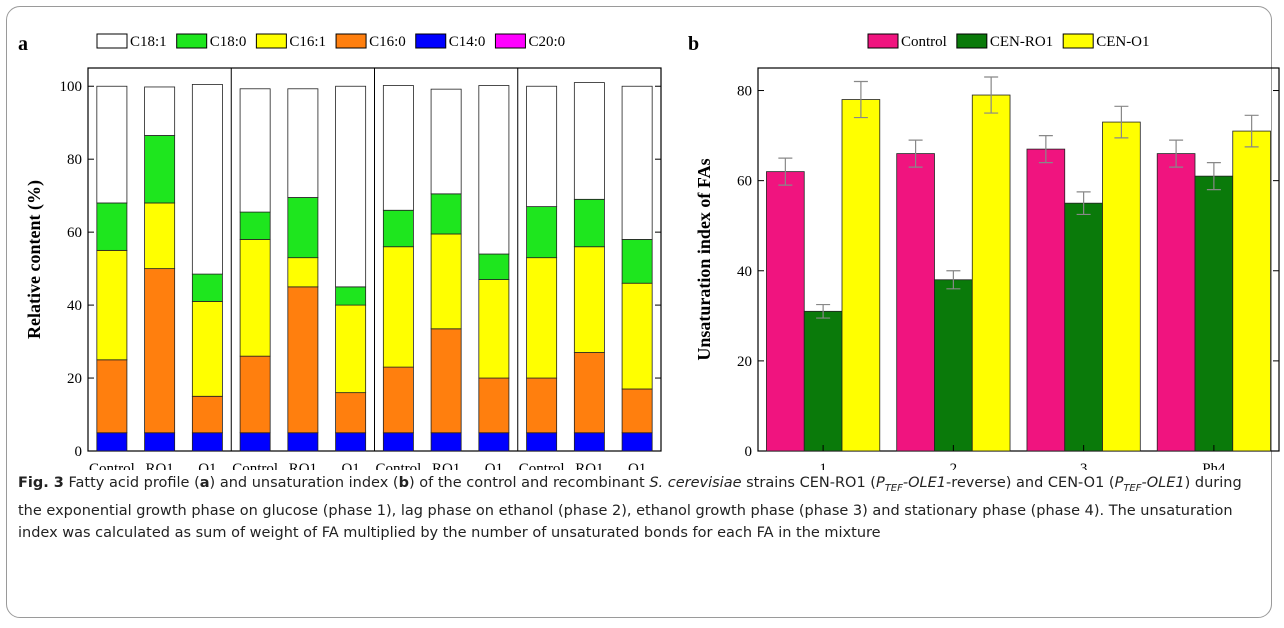 This screenshot has width=1284, height=628. What do you see at coordinates (74, 160) in the screenshot?
I see `y-tick-label: 80` at bounding box center [74, 160].